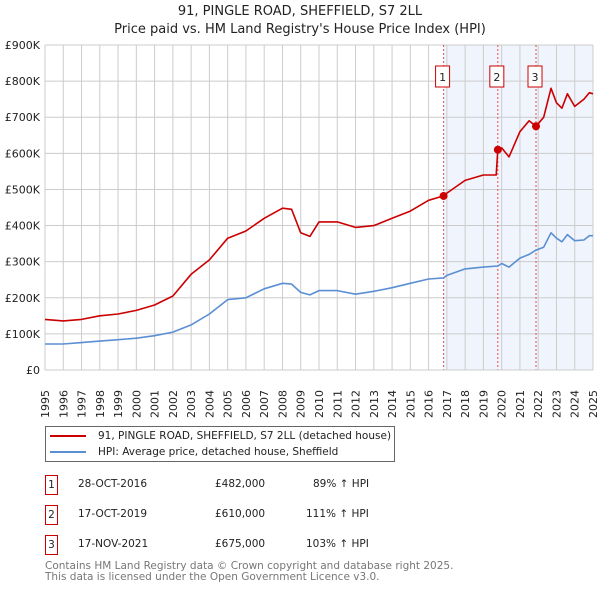 This screenshot has width=600, height=590. What do you see at coordinates (23, 334) in the screenshot?
I see `y-tick-label: £100K` at bounding box center [23, 334].